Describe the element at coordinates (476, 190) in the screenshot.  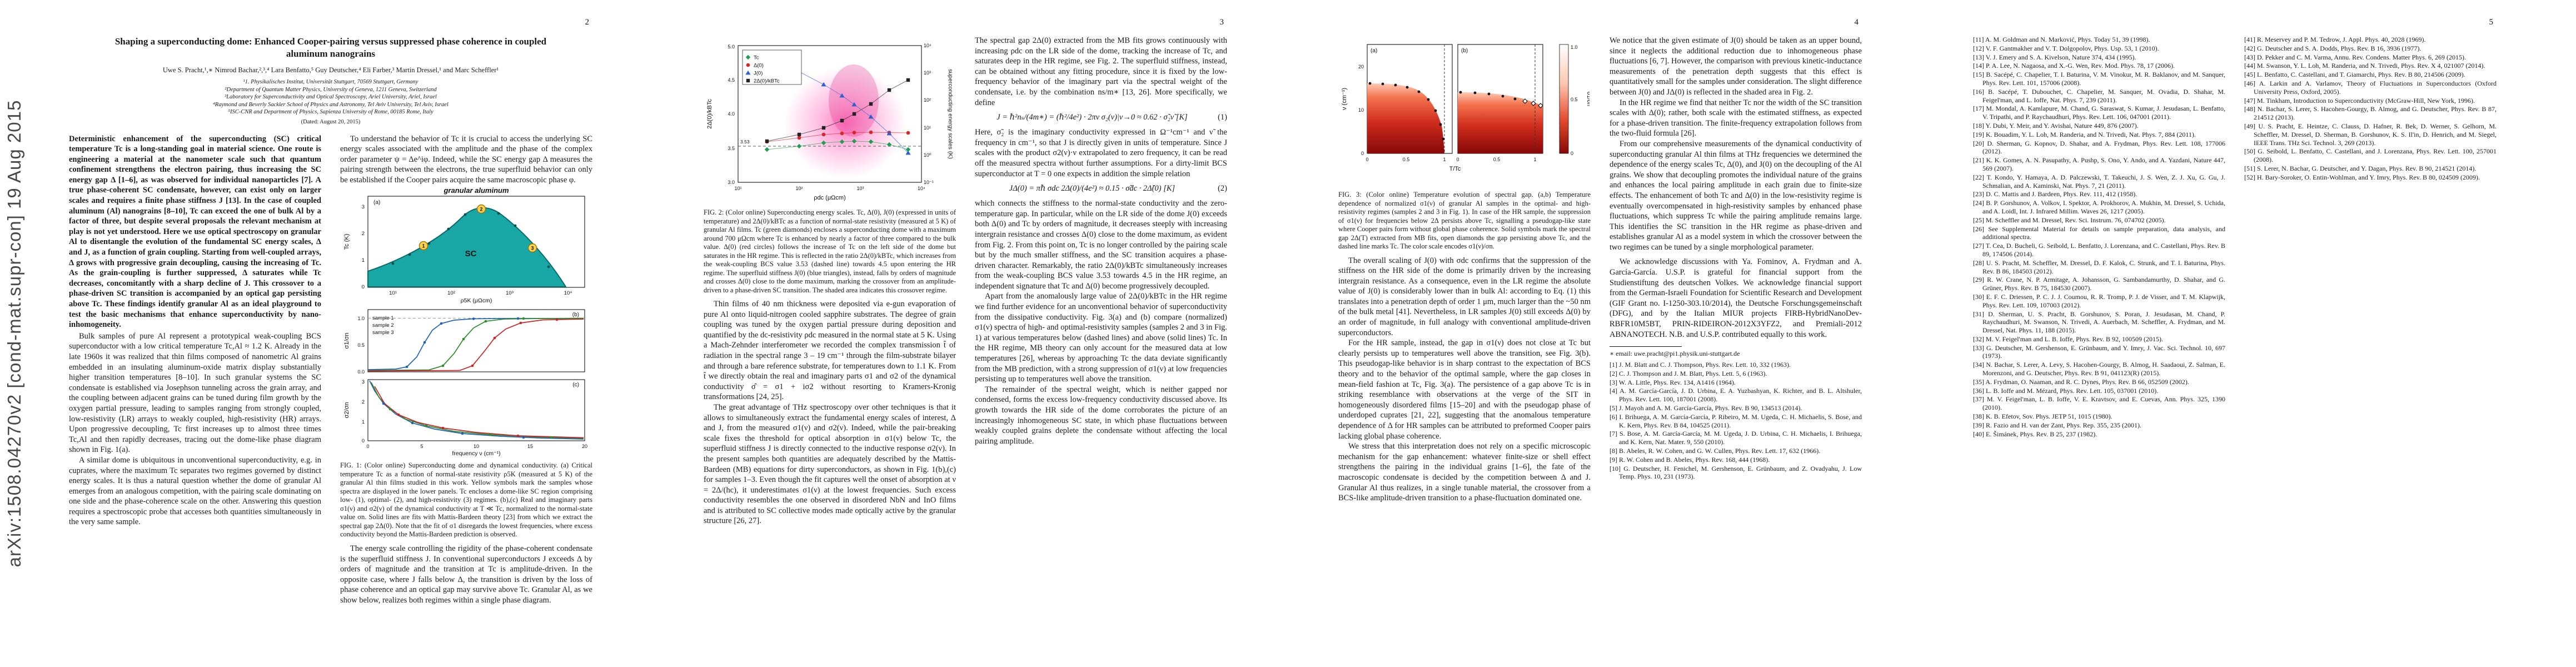
I see `fig1-title: granular aluminum` at that location.